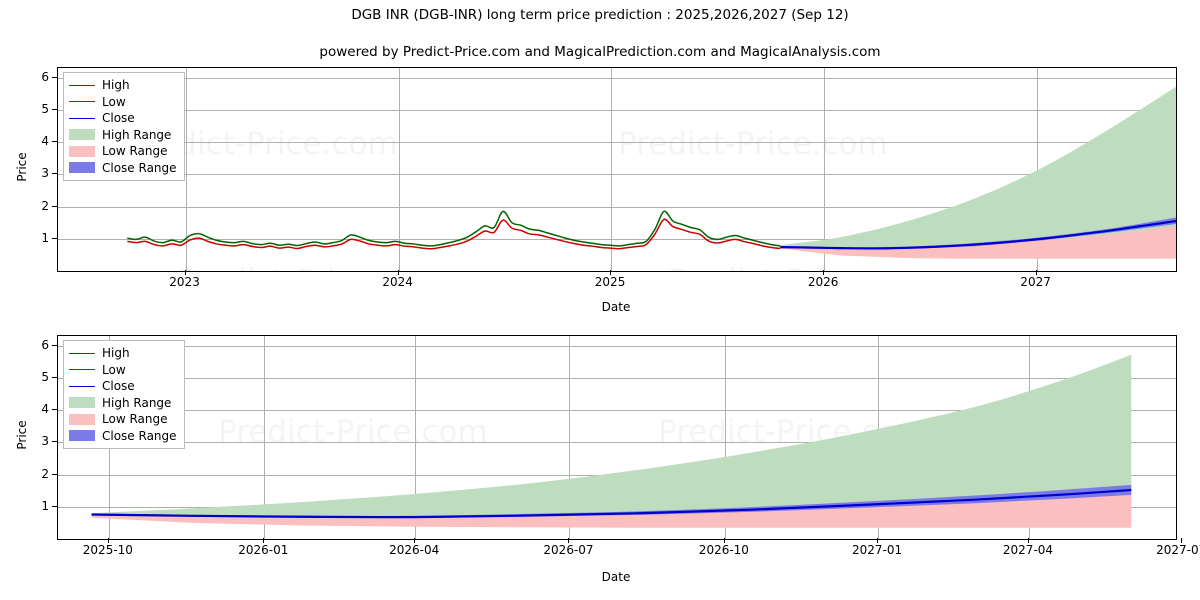 The height and width of the screenshot is (600, 1200). I want to click on band-low-range, so click(978, 242).